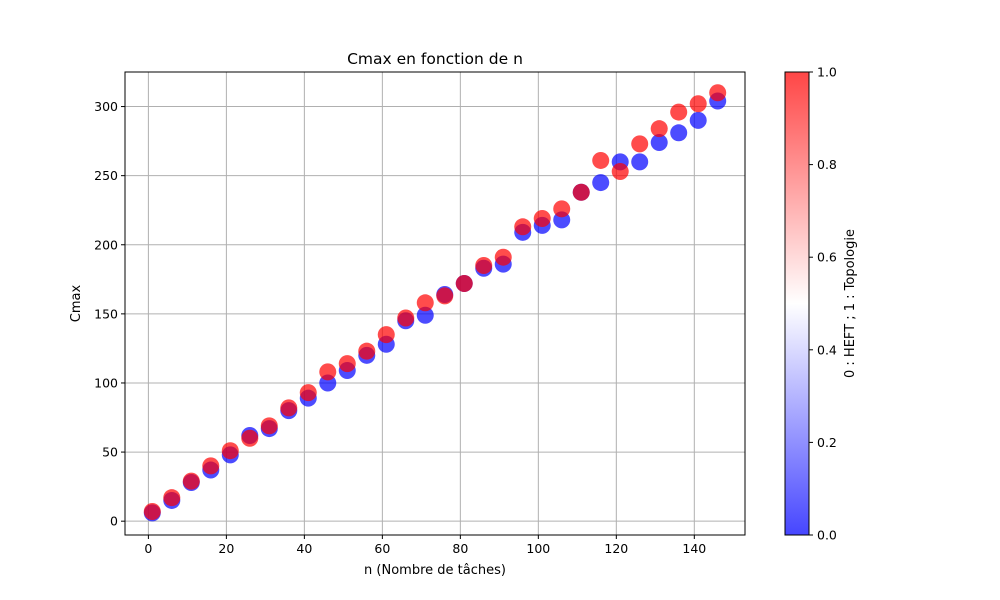 This screenshot has width=1000, height=600. Describe the element at coordinates (106, 106) in the screenshot. I see `y-tick-label: 300` at that location.